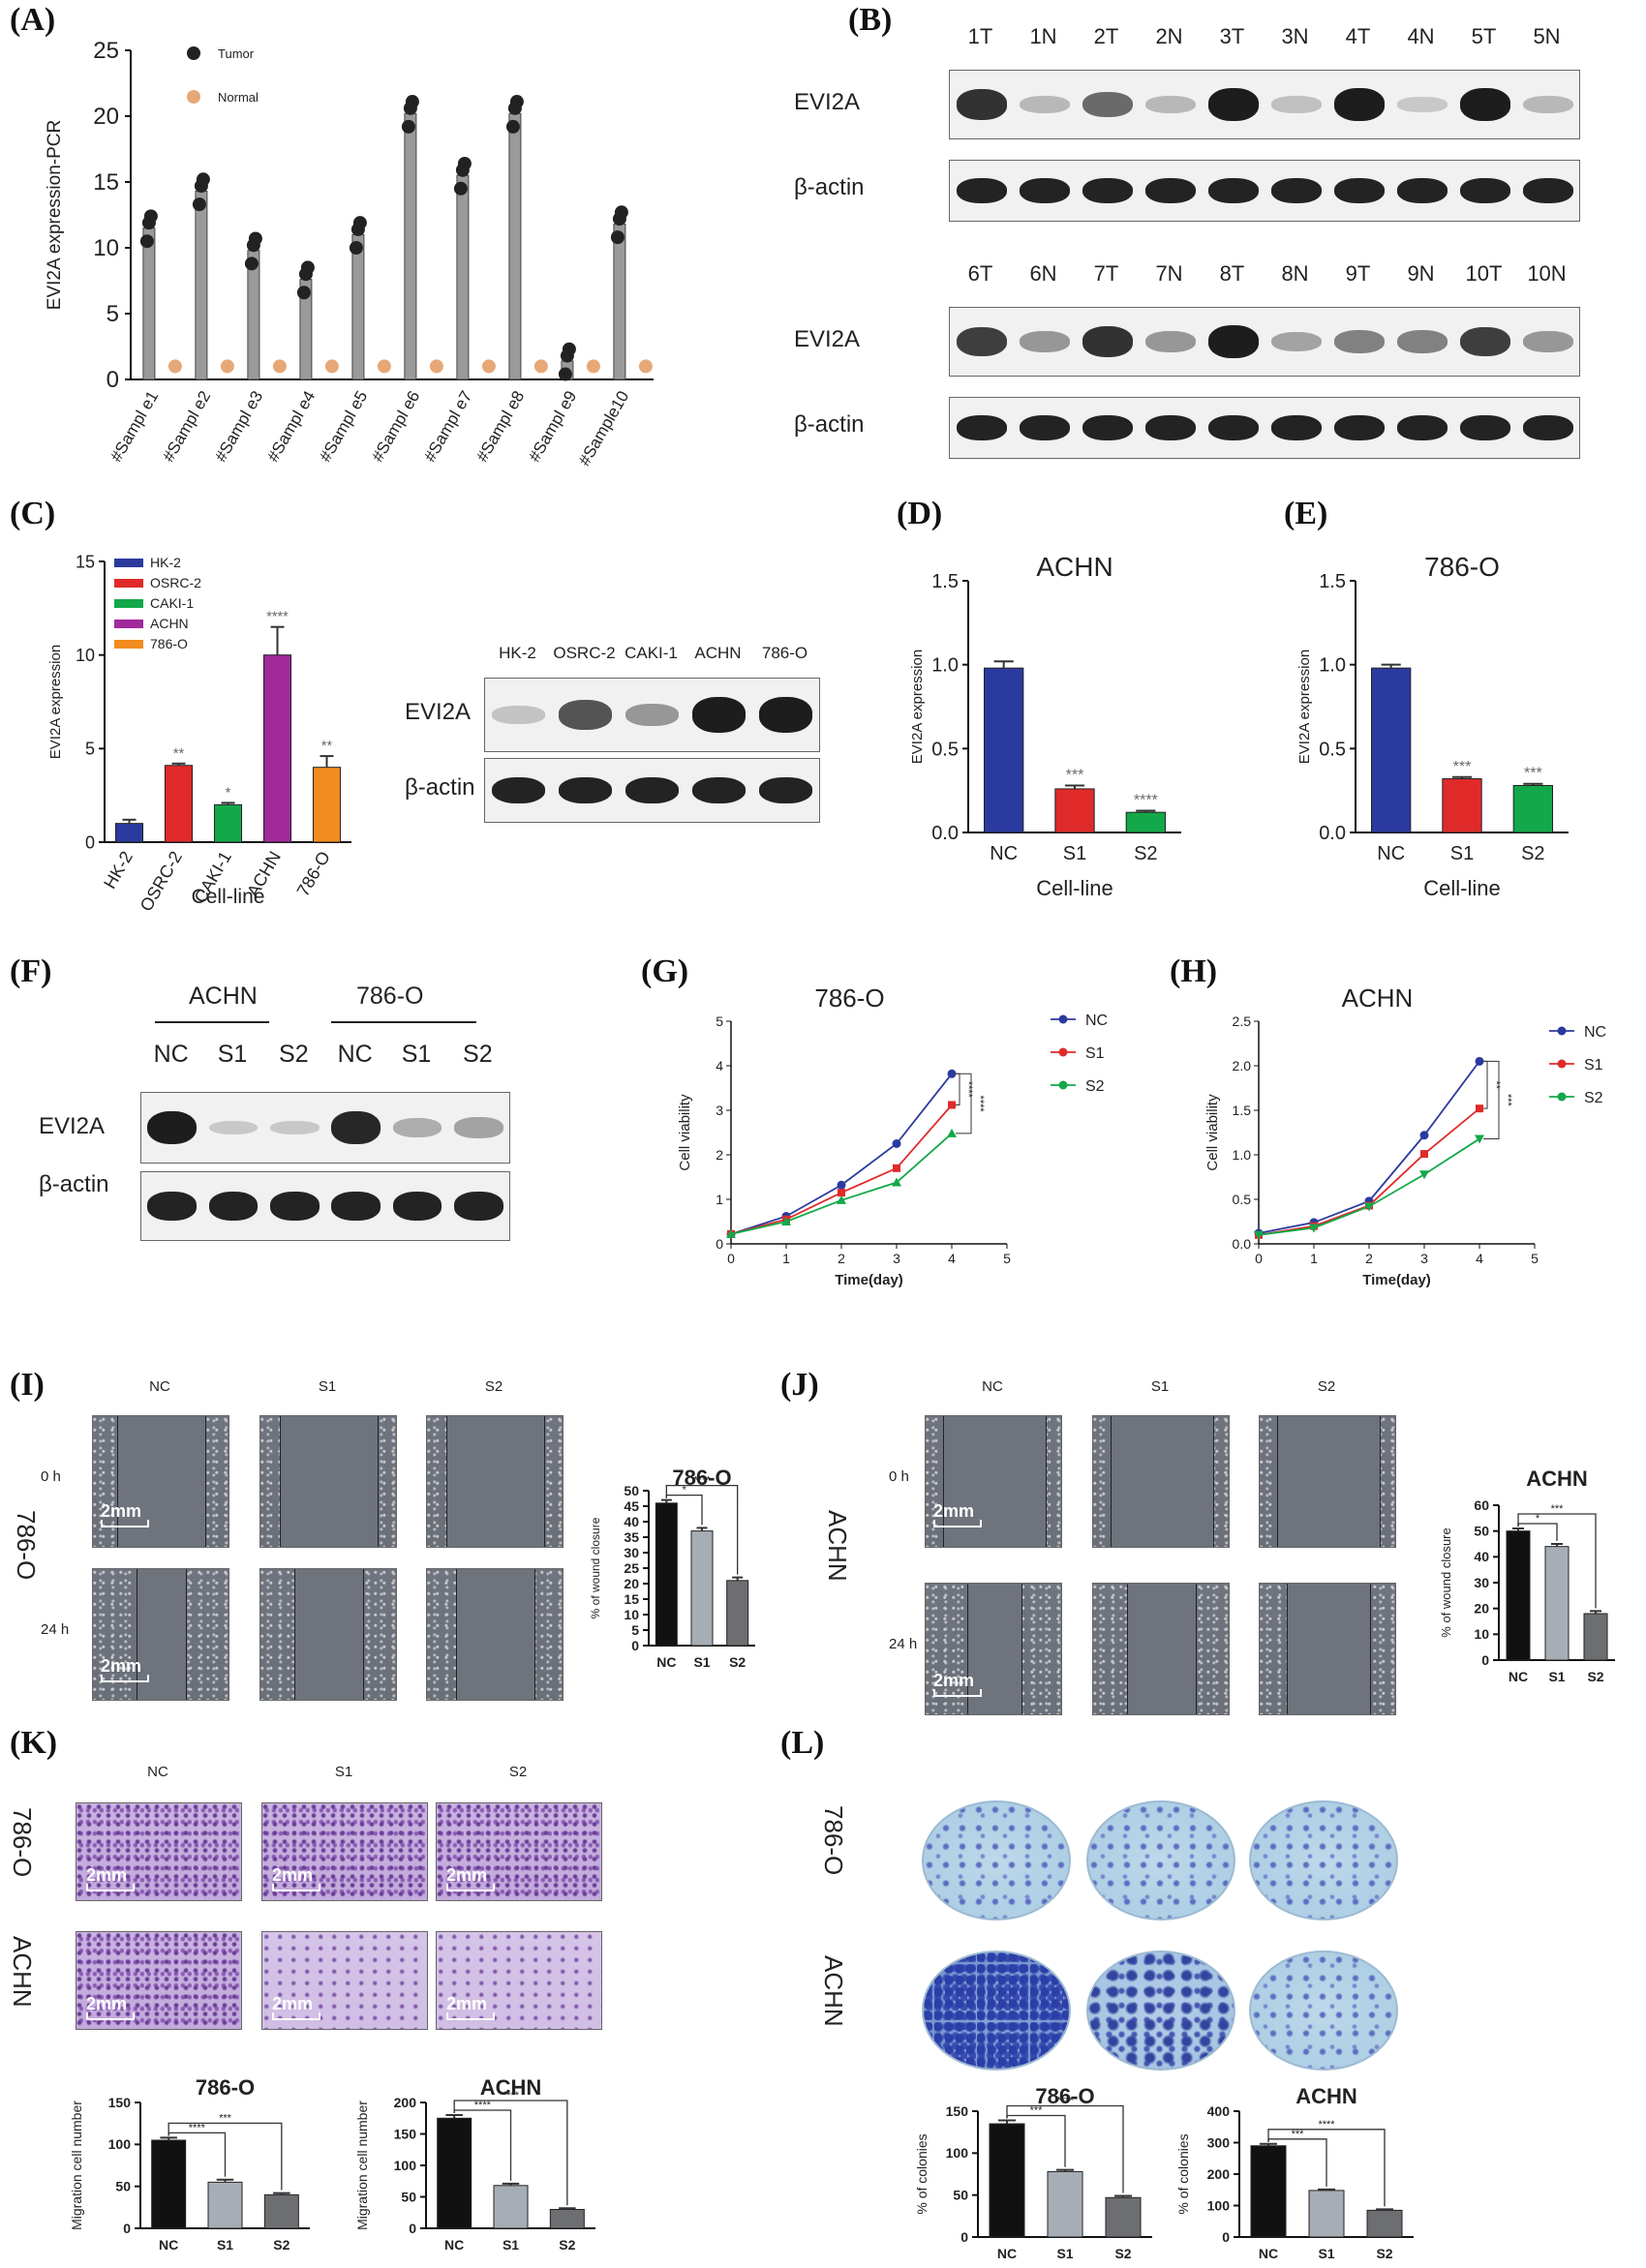 This screenshot has width=1646, height=2268. Describe the element at coordinates (1482, 1609) in the screenshot. I see `y-tick-label: 20` at that location.